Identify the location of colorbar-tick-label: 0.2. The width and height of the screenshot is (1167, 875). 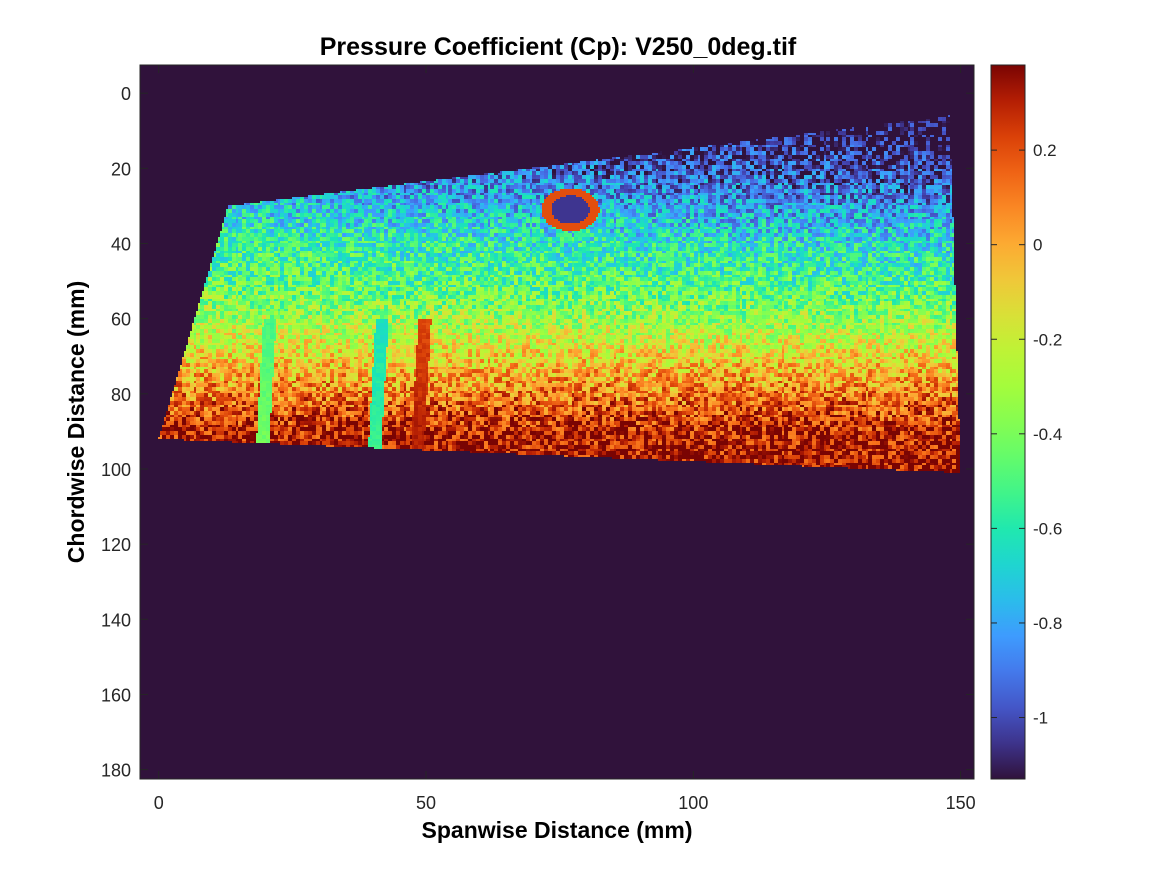
(1045, 150).